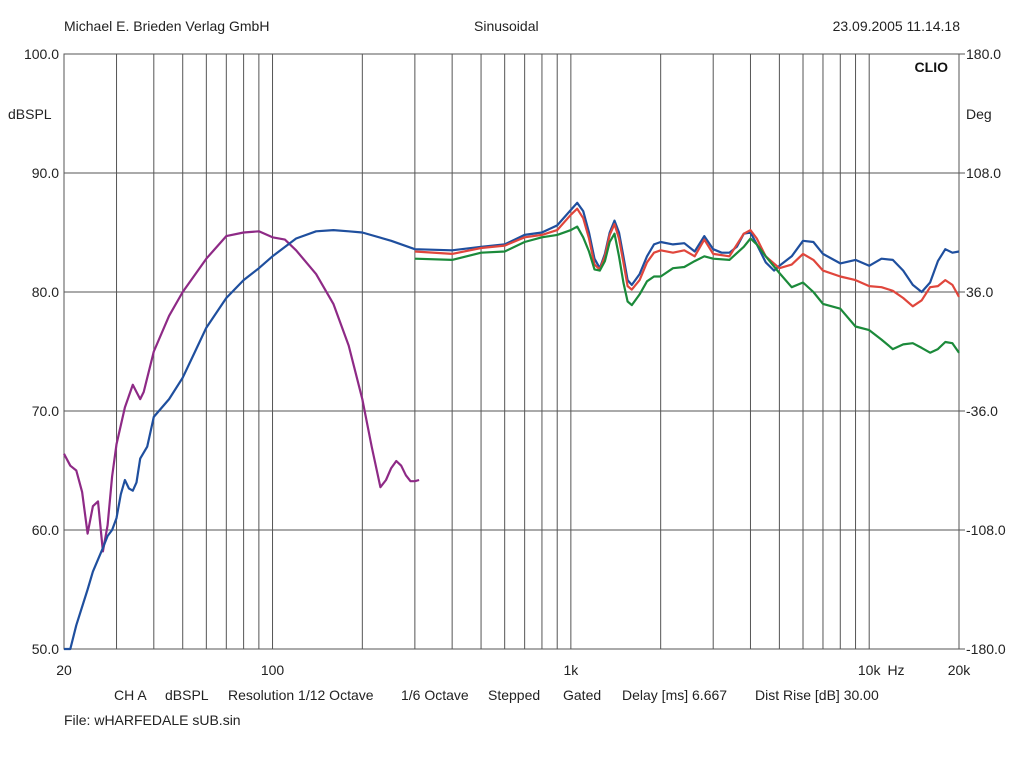 This screenshot has height=757, width=1024. What do you see at coordinates (983, 54) in the screenshot?
I see `y2-tick-label: 180.0` at bounding box center [983, 54].